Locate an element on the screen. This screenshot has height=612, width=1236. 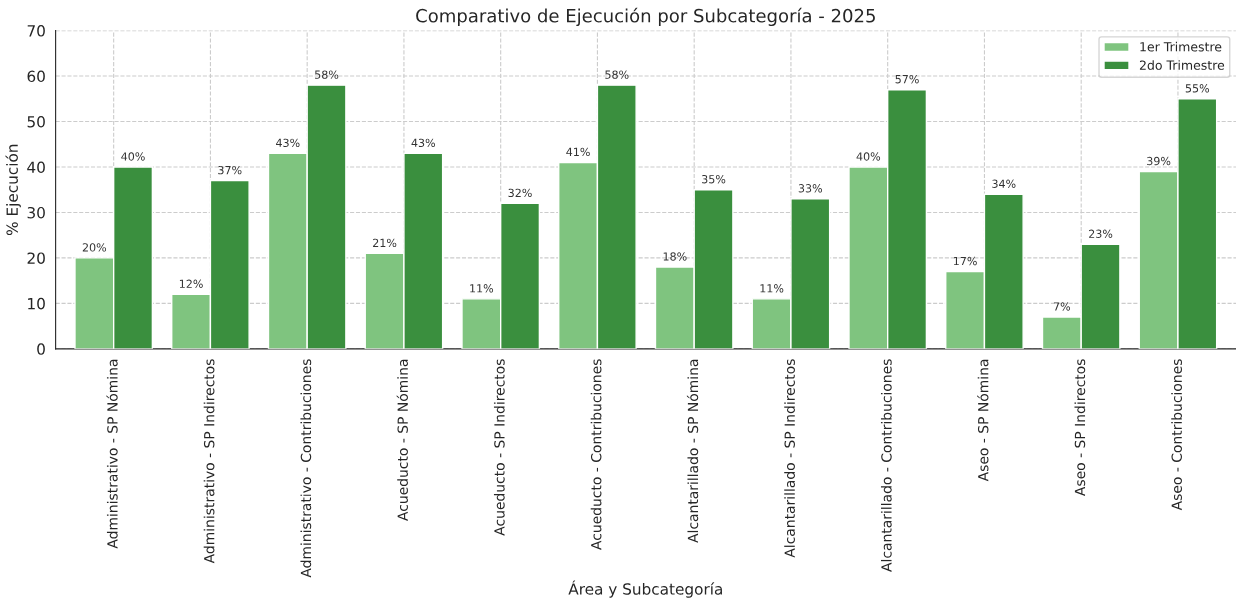
x-tick-label: Administrativo - Contribuciones is located at coordinates (306, 468).